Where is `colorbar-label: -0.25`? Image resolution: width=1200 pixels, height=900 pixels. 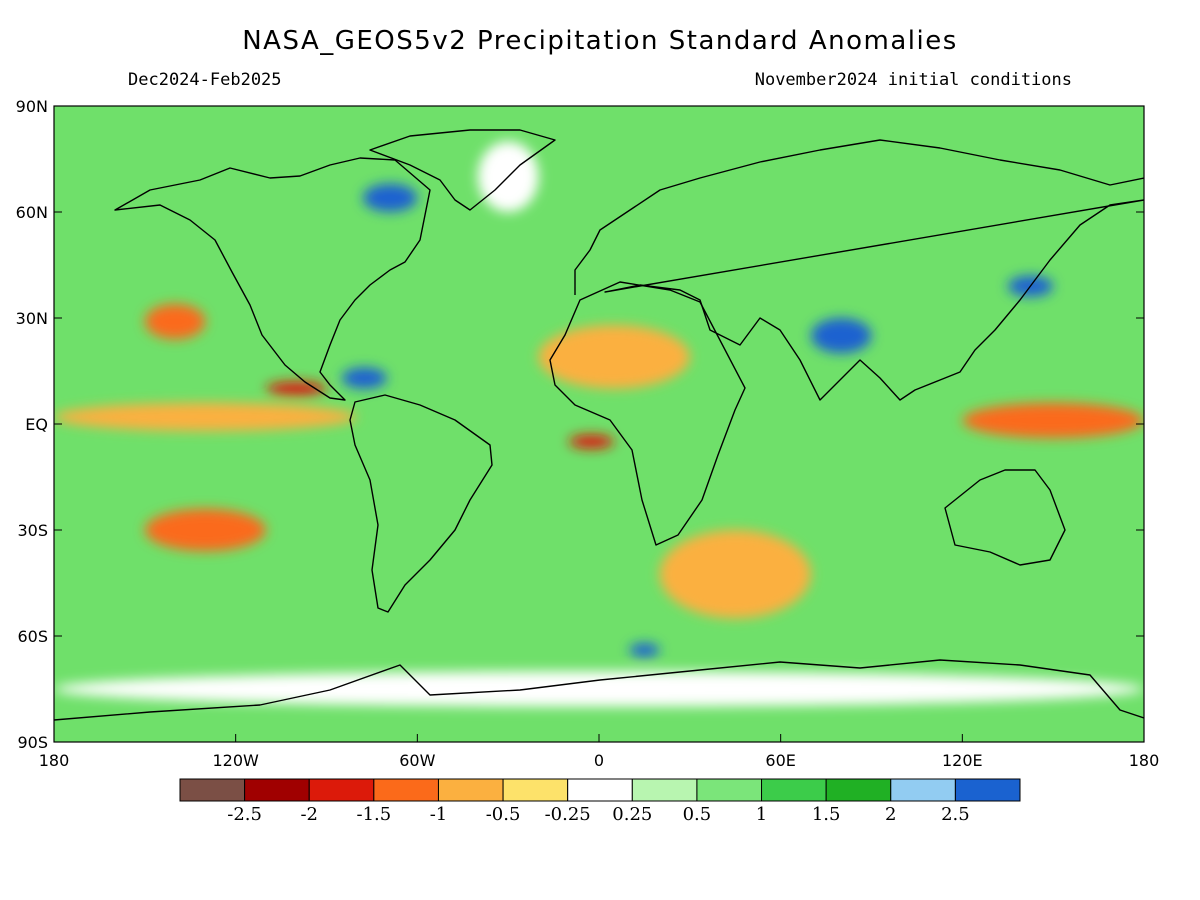
colorbar-label: -0.25 is located at coordinates (568, 814).